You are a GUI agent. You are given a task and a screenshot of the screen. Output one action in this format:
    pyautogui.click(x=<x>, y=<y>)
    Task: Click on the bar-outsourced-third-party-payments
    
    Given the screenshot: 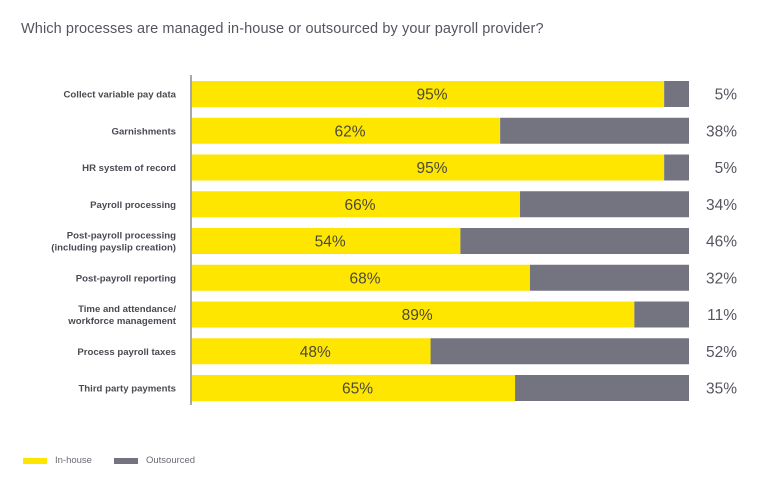 What is the action you would take?
    pyautogui.click(x=602, y=388)
    